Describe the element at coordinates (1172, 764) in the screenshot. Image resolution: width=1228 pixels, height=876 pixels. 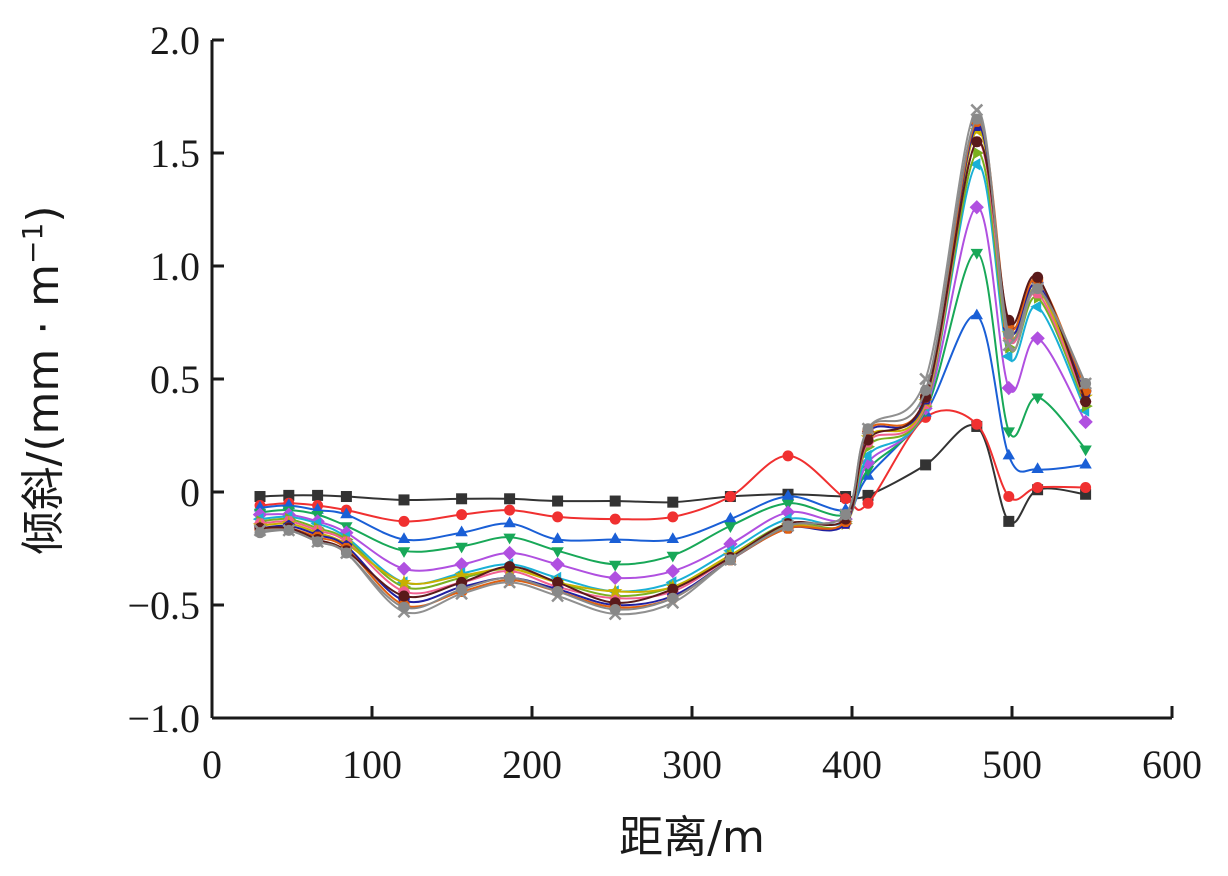
I see `x-tick-label: 600` at that location.